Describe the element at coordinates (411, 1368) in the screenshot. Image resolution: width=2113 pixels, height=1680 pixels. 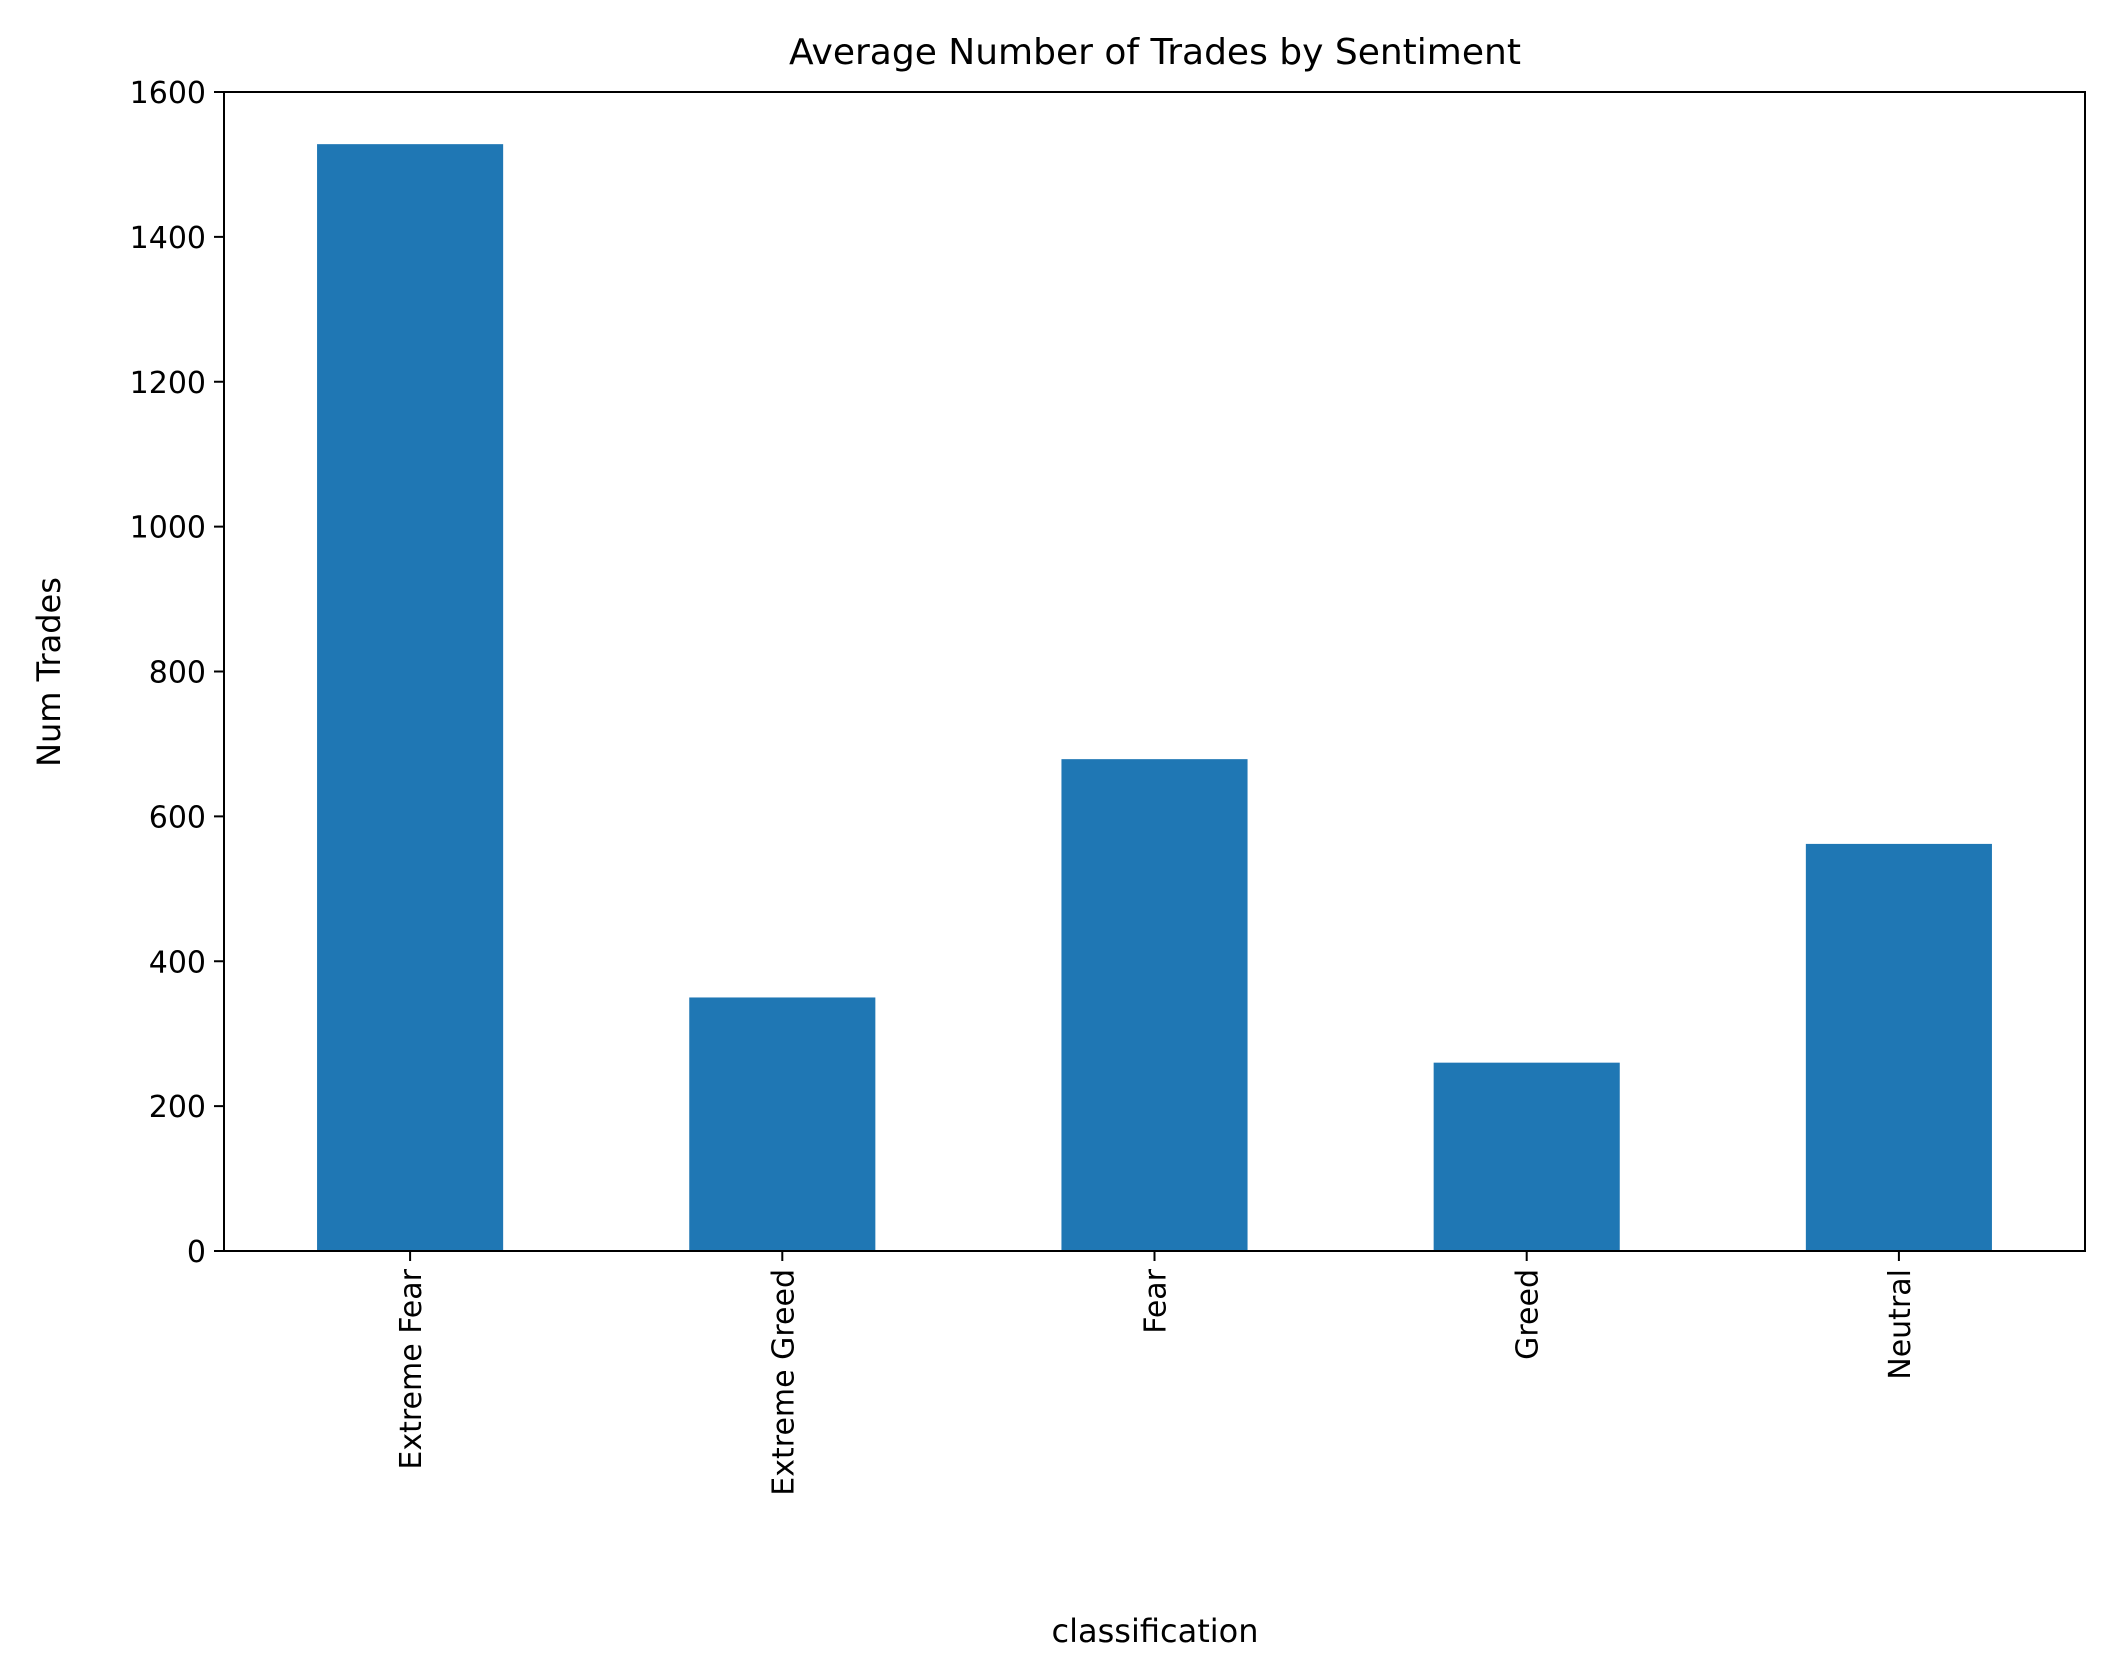
I see `x-tick-label: Extreme Fear` at that location.